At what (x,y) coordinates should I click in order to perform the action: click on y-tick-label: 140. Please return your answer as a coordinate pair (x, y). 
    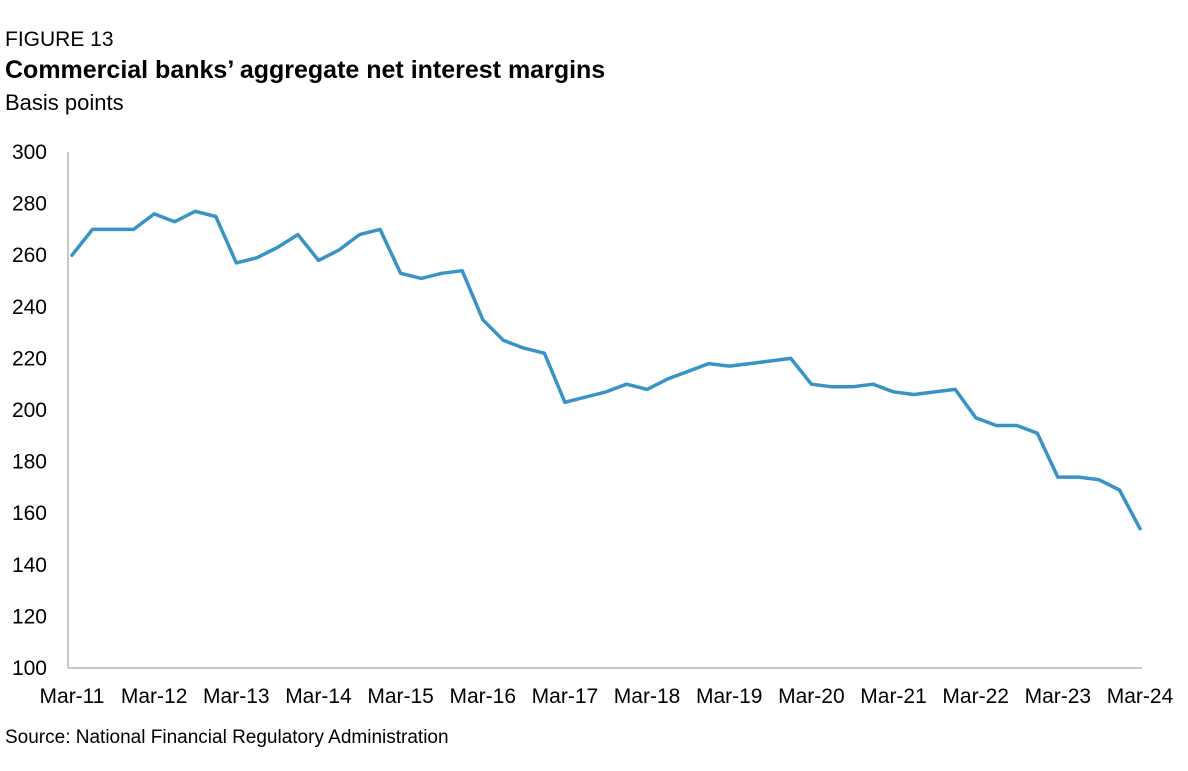
    Looking at the image, I should click on (29, 565).